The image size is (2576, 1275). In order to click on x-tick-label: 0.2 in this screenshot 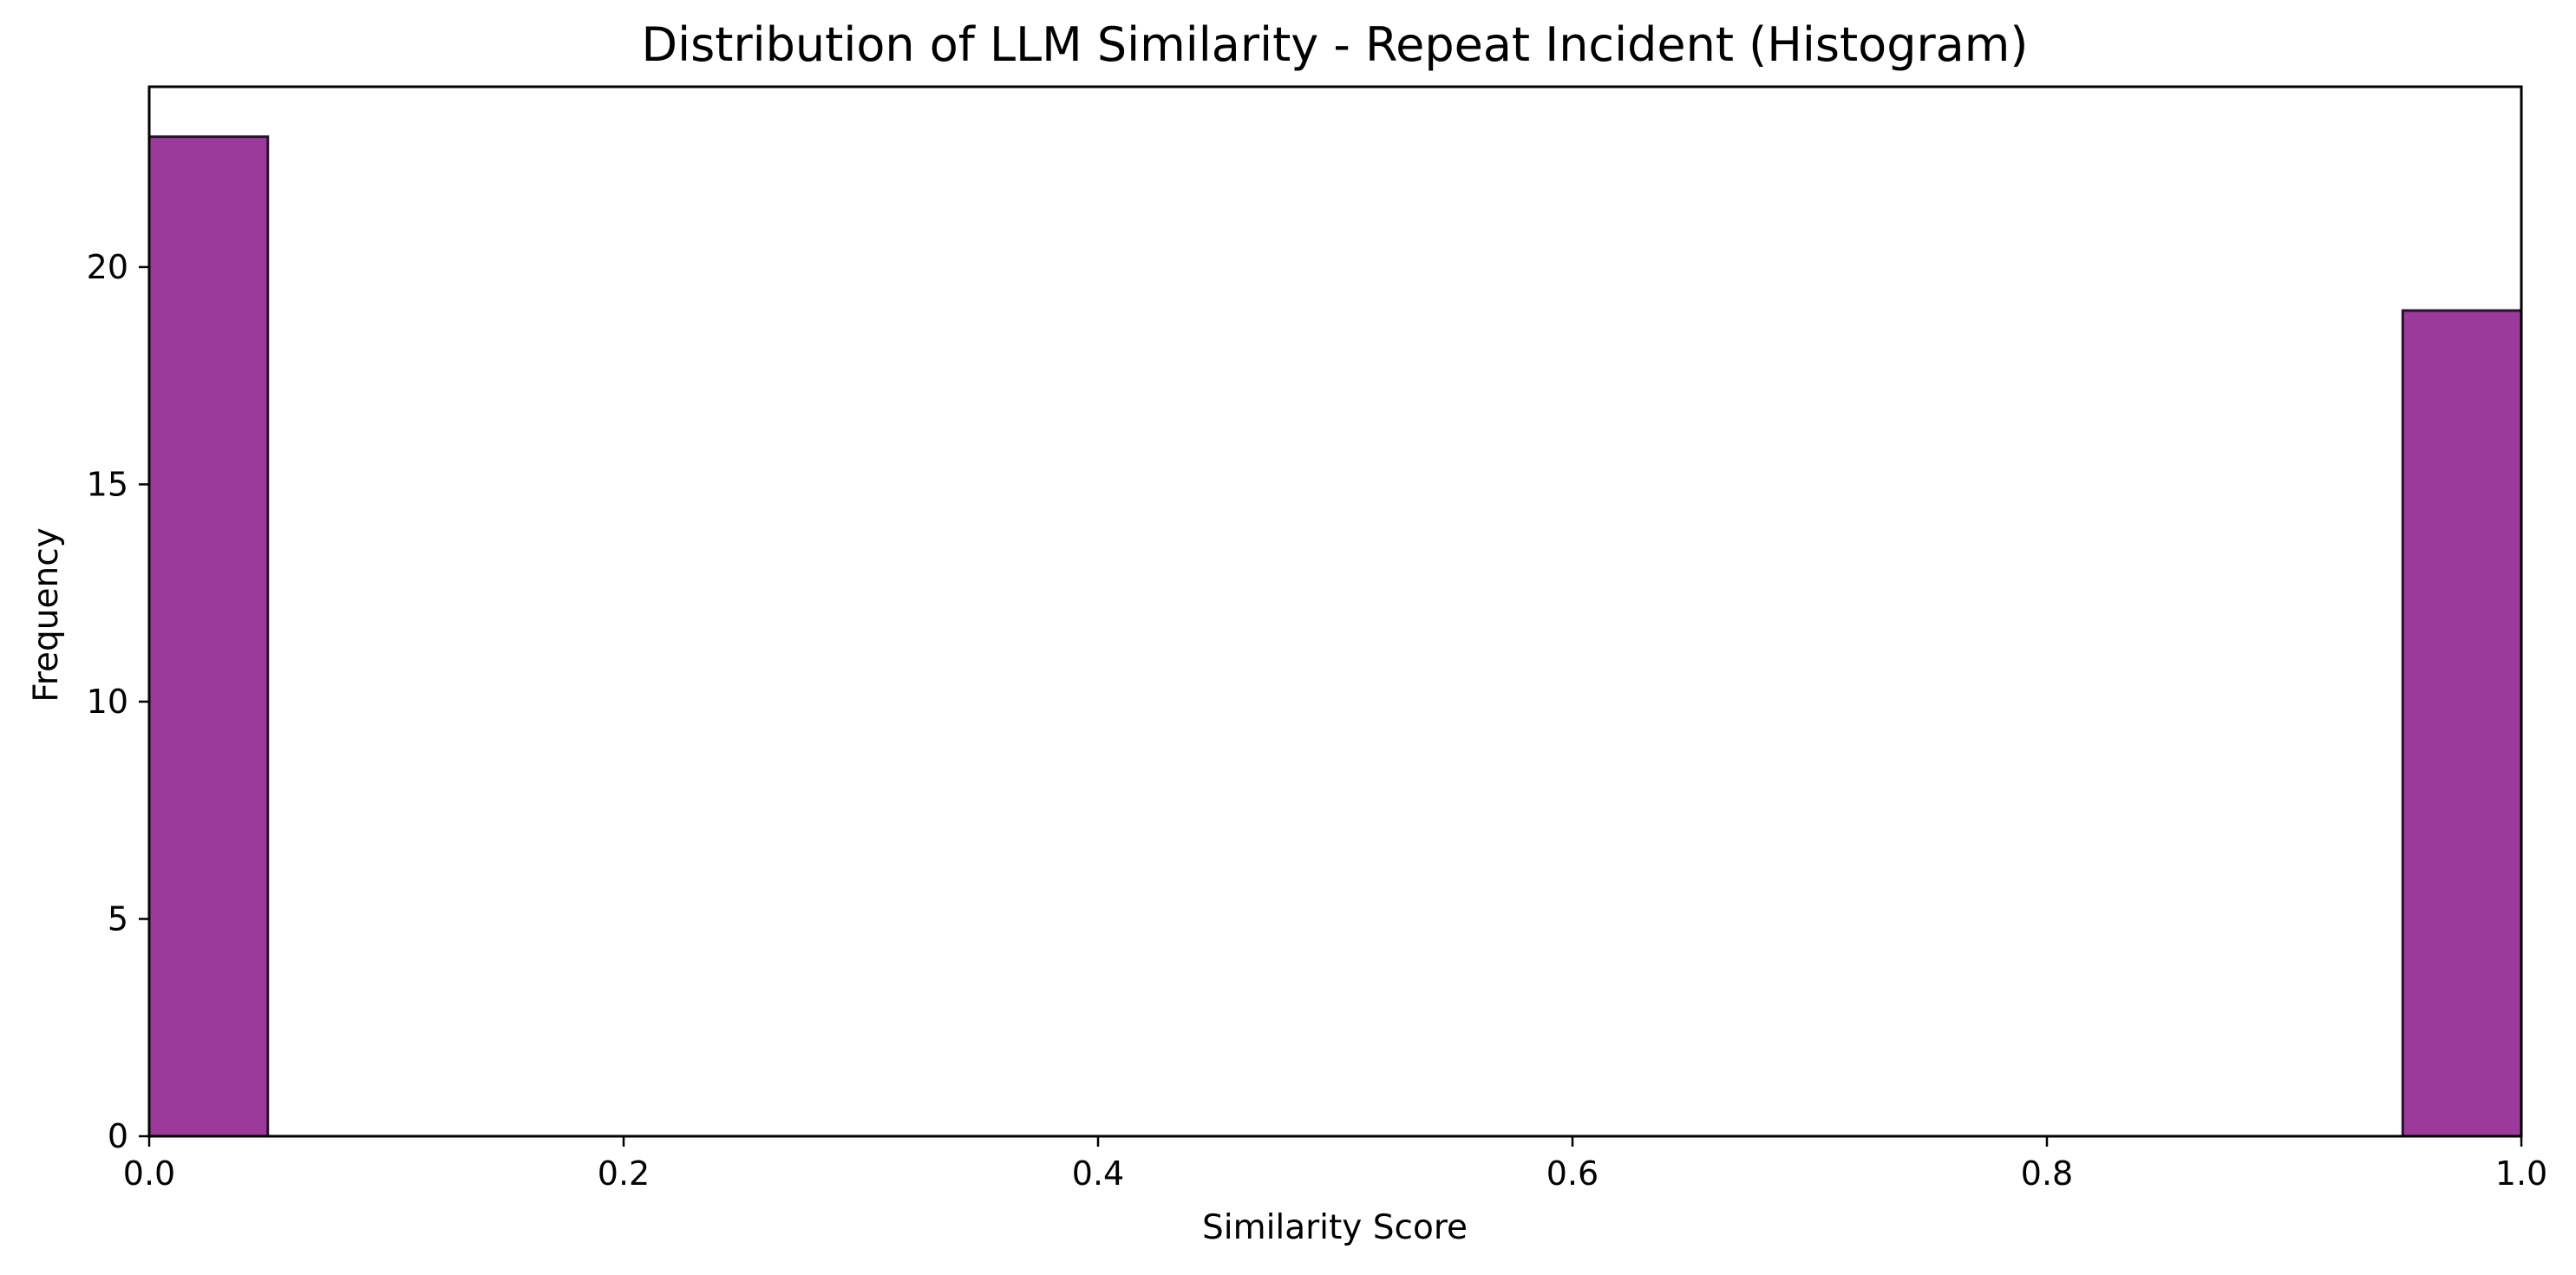, I will do `click(624, 1173)`.